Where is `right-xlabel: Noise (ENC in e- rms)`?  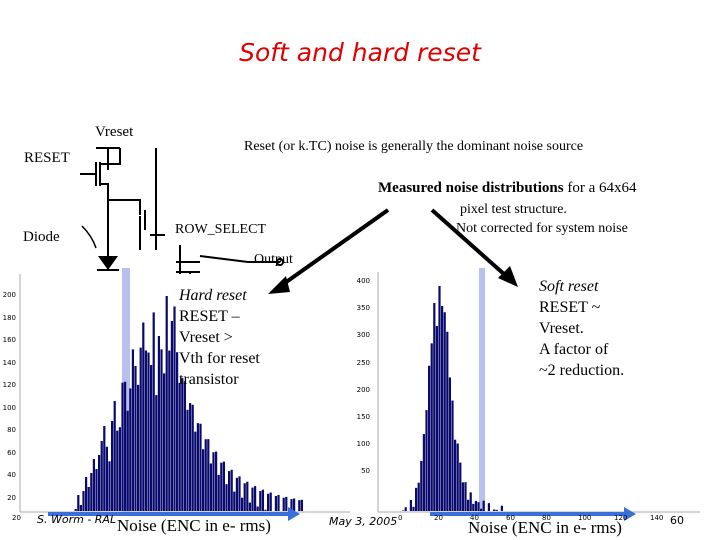
right-xlabel: Noise (ENC in e- rms) is located at coordinates (545, 527).